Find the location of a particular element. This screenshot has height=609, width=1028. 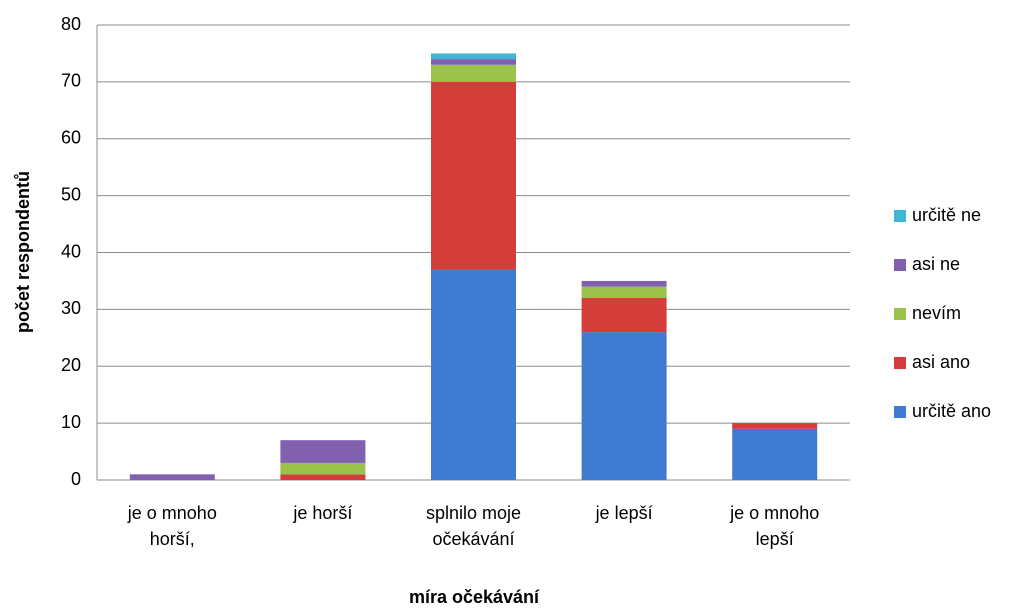

legend-label: asi ano is located at coordinates (941, 362).